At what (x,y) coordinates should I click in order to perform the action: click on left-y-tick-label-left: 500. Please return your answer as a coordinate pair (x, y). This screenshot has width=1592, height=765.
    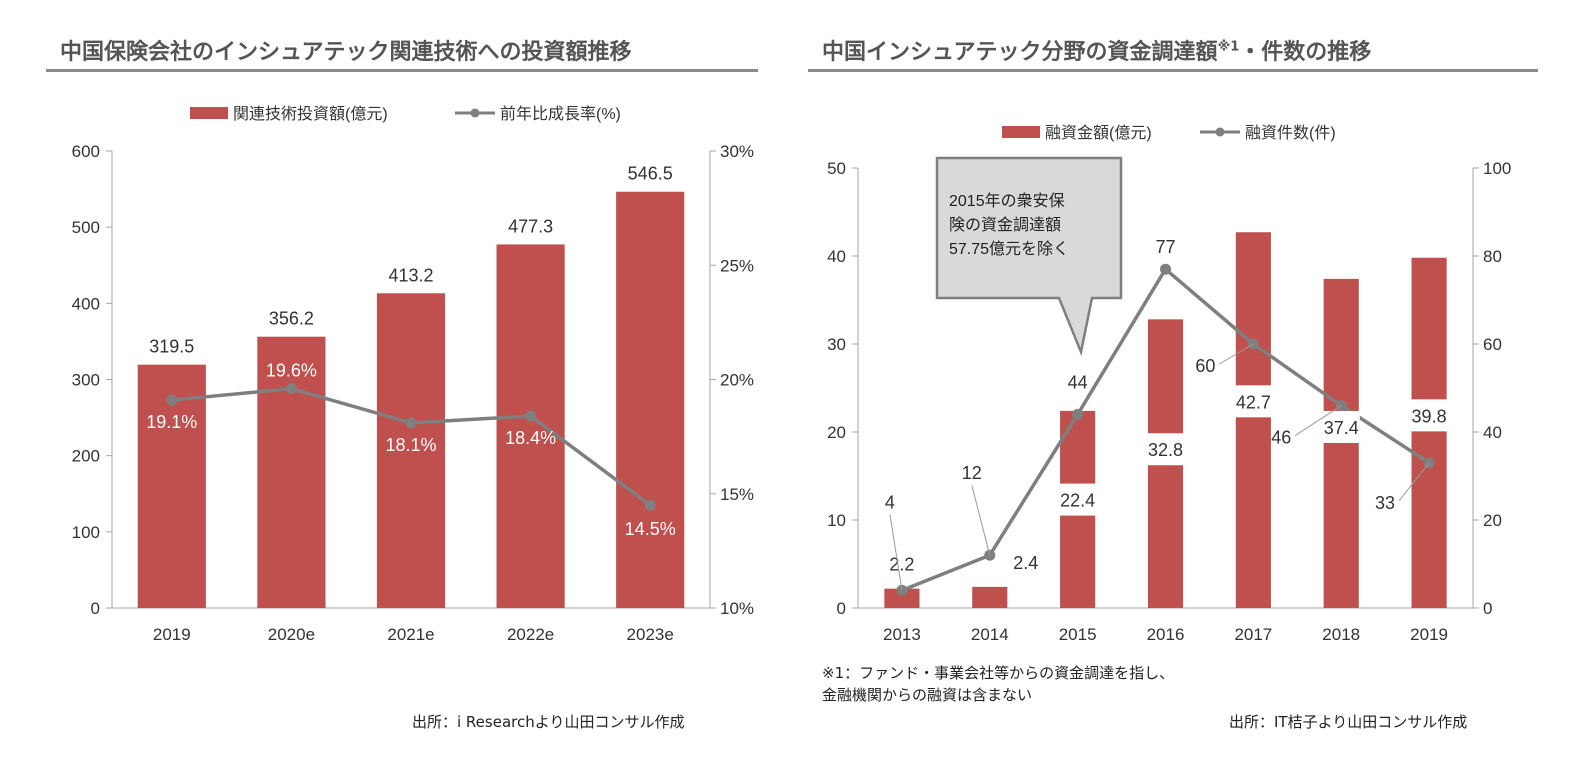
    Looking at the image, I should click on (86, 227).